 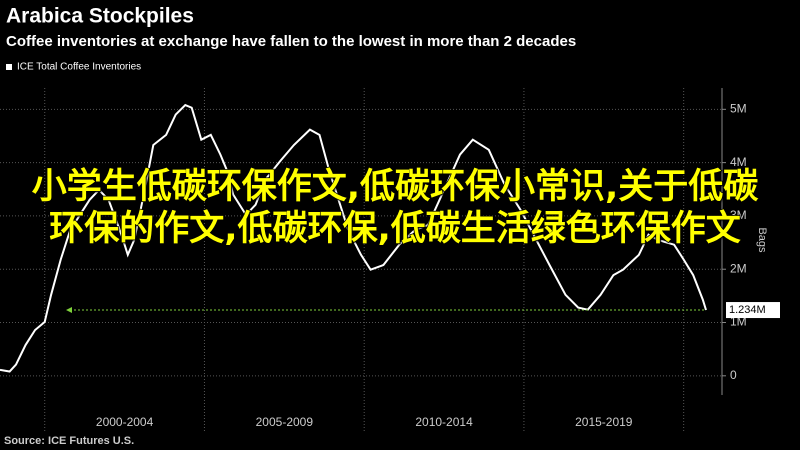 I want to click on x-tick-label: 2015-2019, so click(x=604, y=422).